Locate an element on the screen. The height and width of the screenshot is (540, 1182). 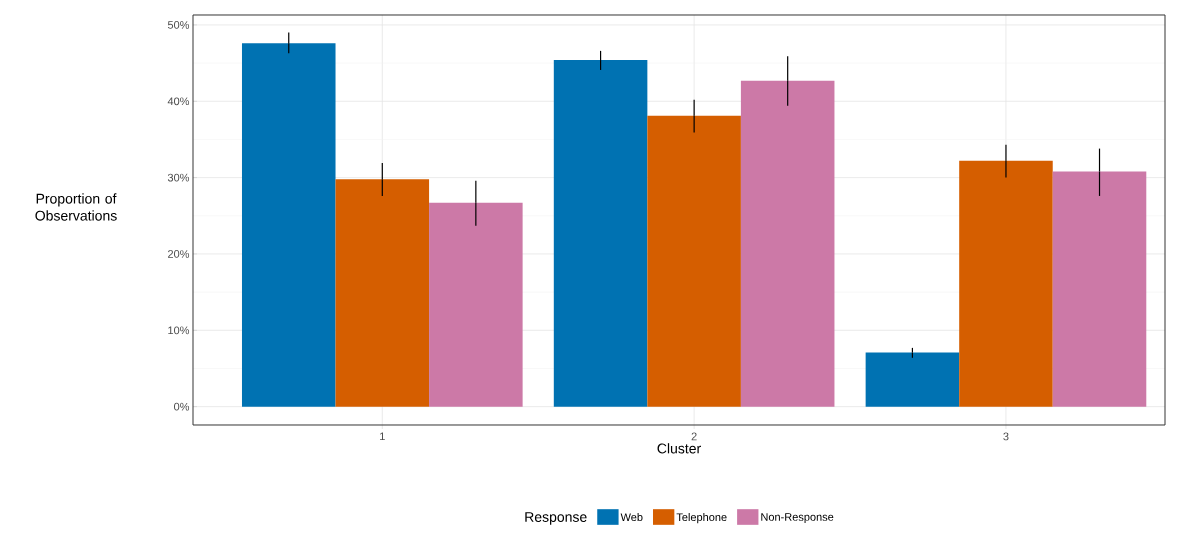
x-tick-label: 2 is located at coordinates (694, 436).